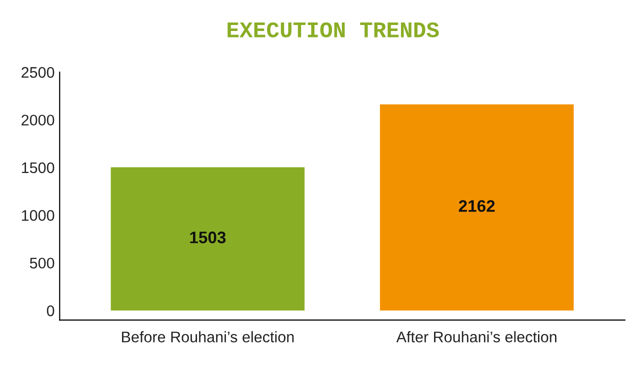 The width and height of the screenshot is (628, 370). Describe the element at coordinates (38, 168) in the screenshot. I see `y-tick-label: 1500` at that location.